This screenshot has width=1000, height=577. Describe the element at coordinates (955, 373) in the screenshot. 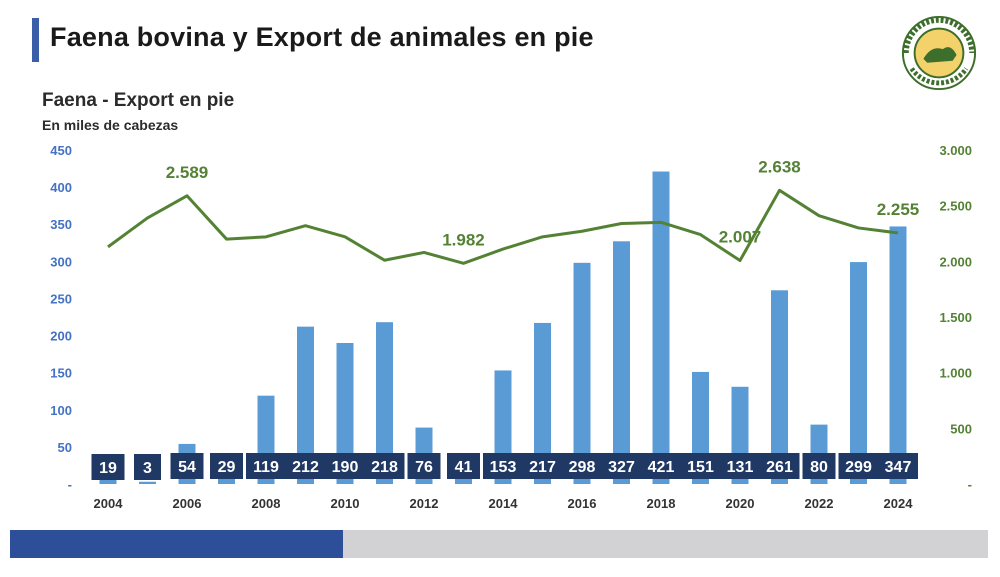

I see `right-axis-tick-label: 1.000` at that location.